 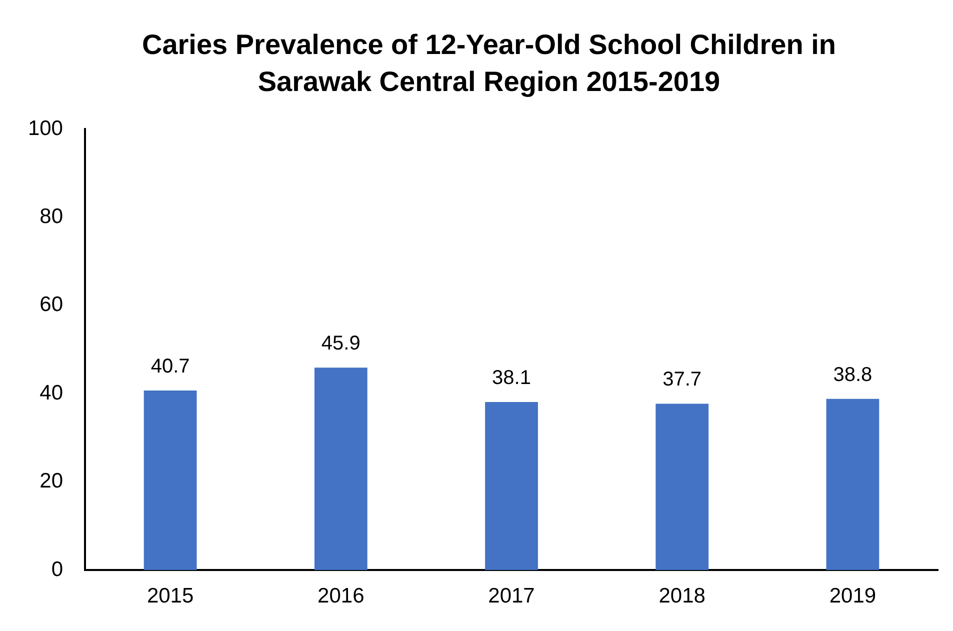 I want to click on y-tick-label: 100, so click(x=45, y=128).